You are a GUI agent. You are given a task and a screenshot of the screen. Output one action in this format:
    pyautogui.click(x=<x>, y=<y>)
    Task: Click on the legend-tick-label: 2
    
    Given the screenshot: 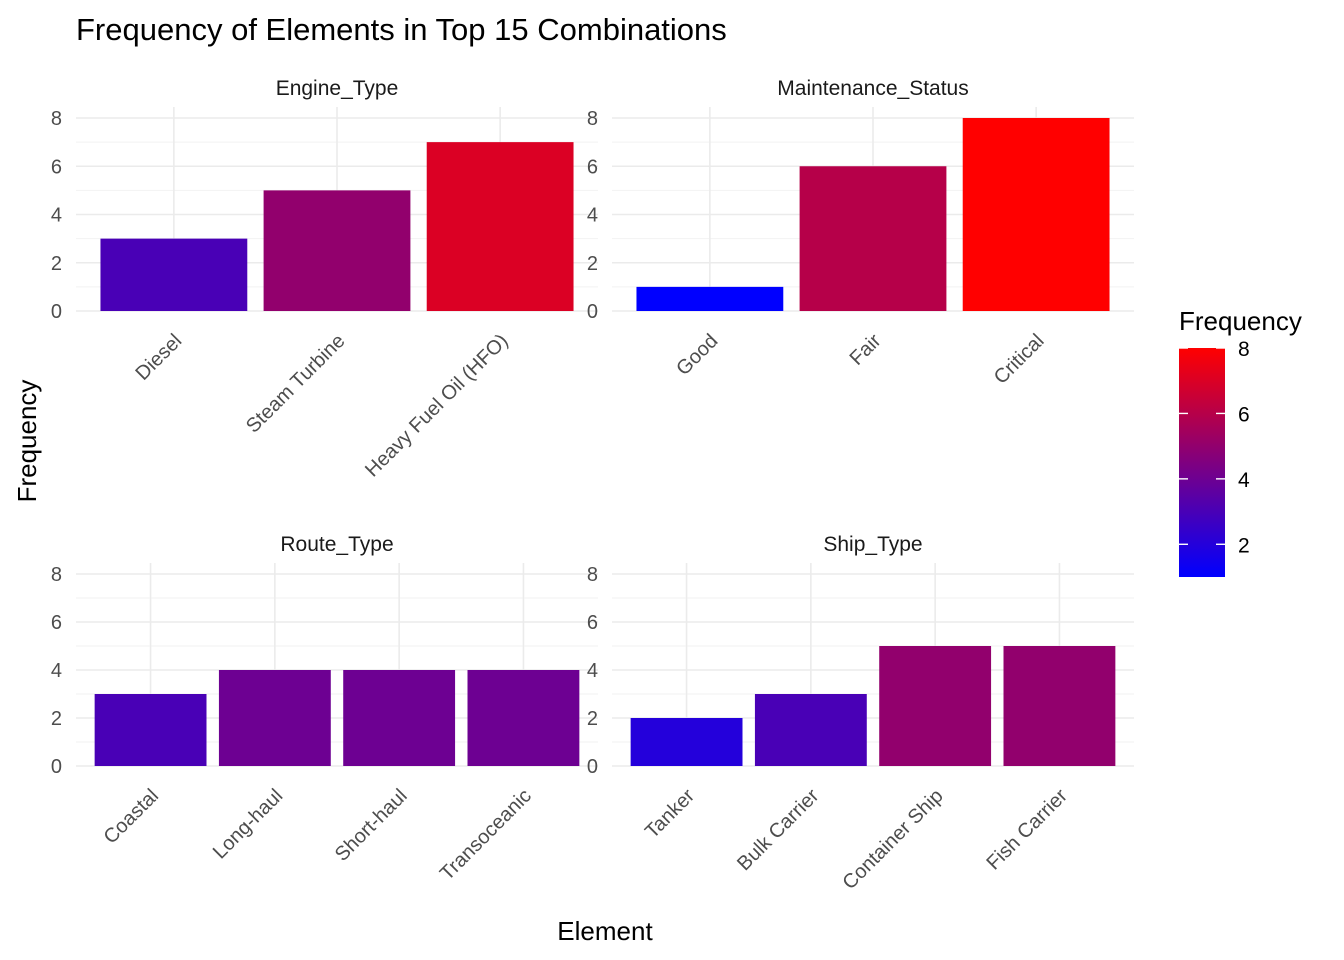 What is the action you would take?
    pyautogui.click(x=1244, y=545)
    